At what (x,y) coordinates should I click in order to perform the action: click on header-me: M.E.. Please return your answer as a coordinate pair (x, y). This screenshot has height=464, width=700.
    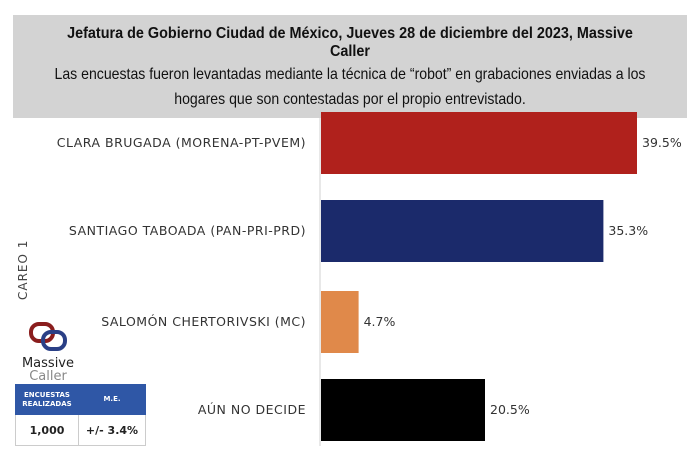
    Looking at the image, I should click on (112, 399).